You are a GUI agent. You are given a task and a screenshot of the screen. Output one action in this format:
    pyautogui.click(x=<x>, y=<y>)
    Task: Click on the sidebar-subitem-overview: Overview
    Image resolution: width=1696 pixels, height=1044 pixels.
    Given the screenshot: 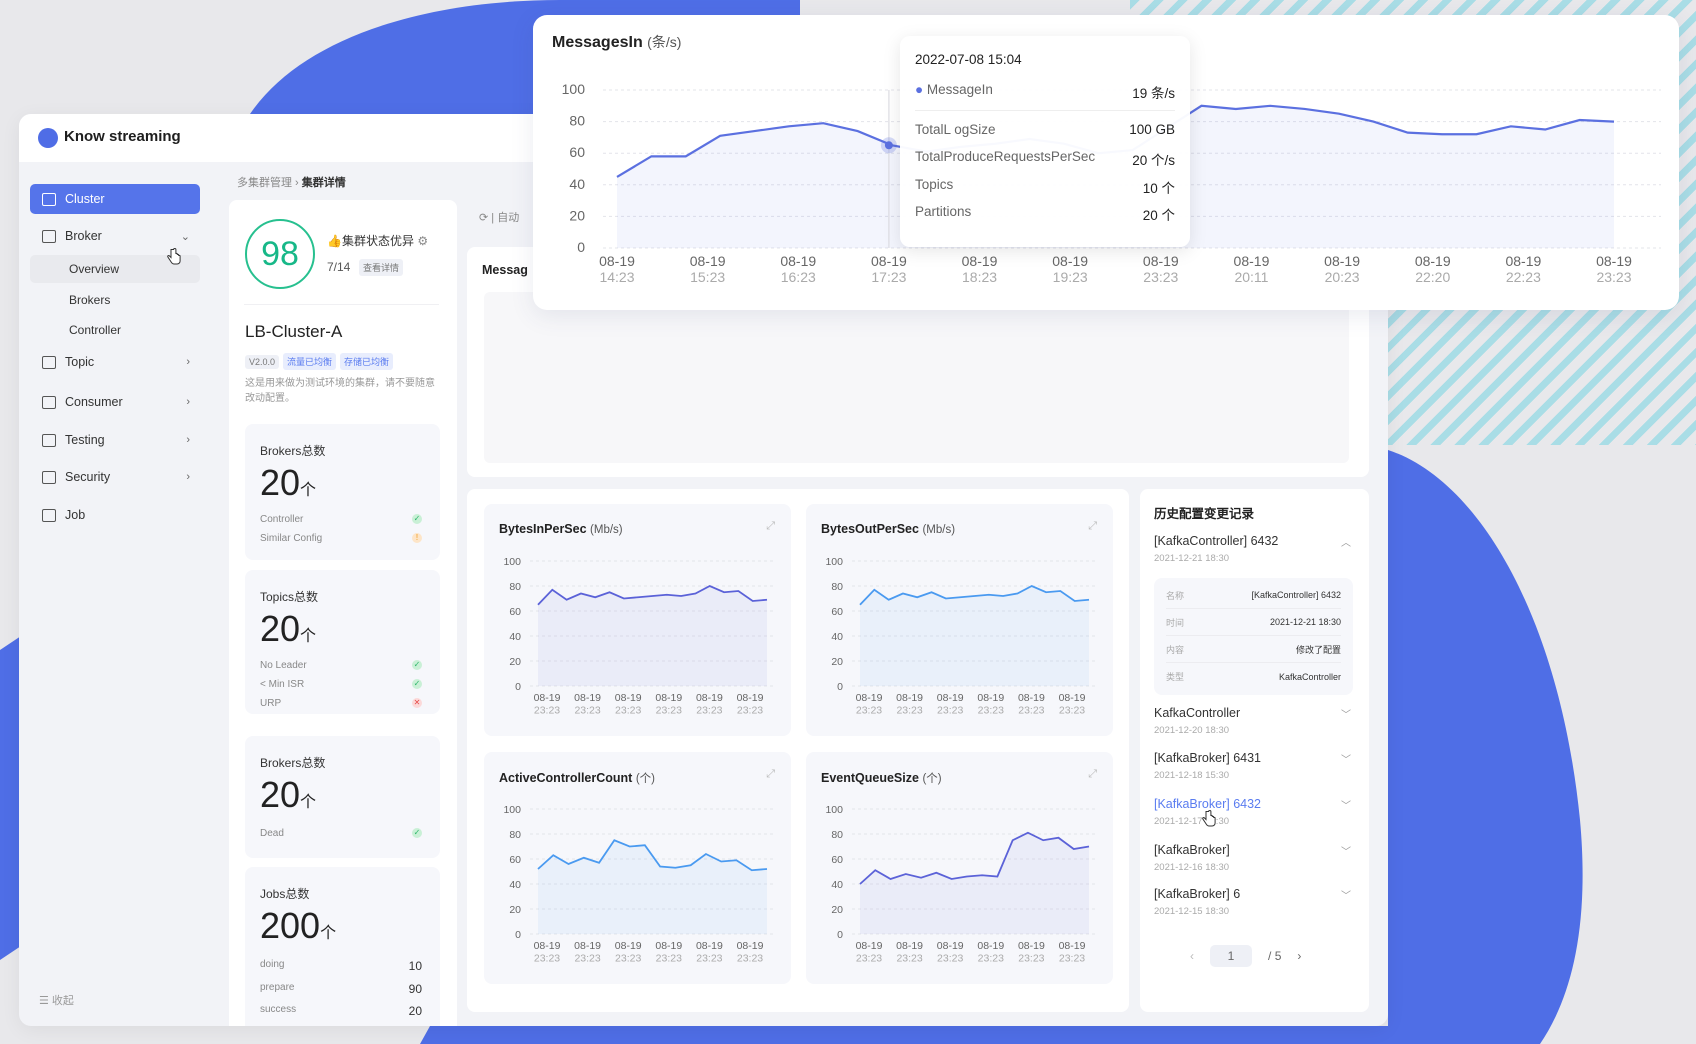 What is the action you would take?
    pyautogui.click(x=115, y=269)
    